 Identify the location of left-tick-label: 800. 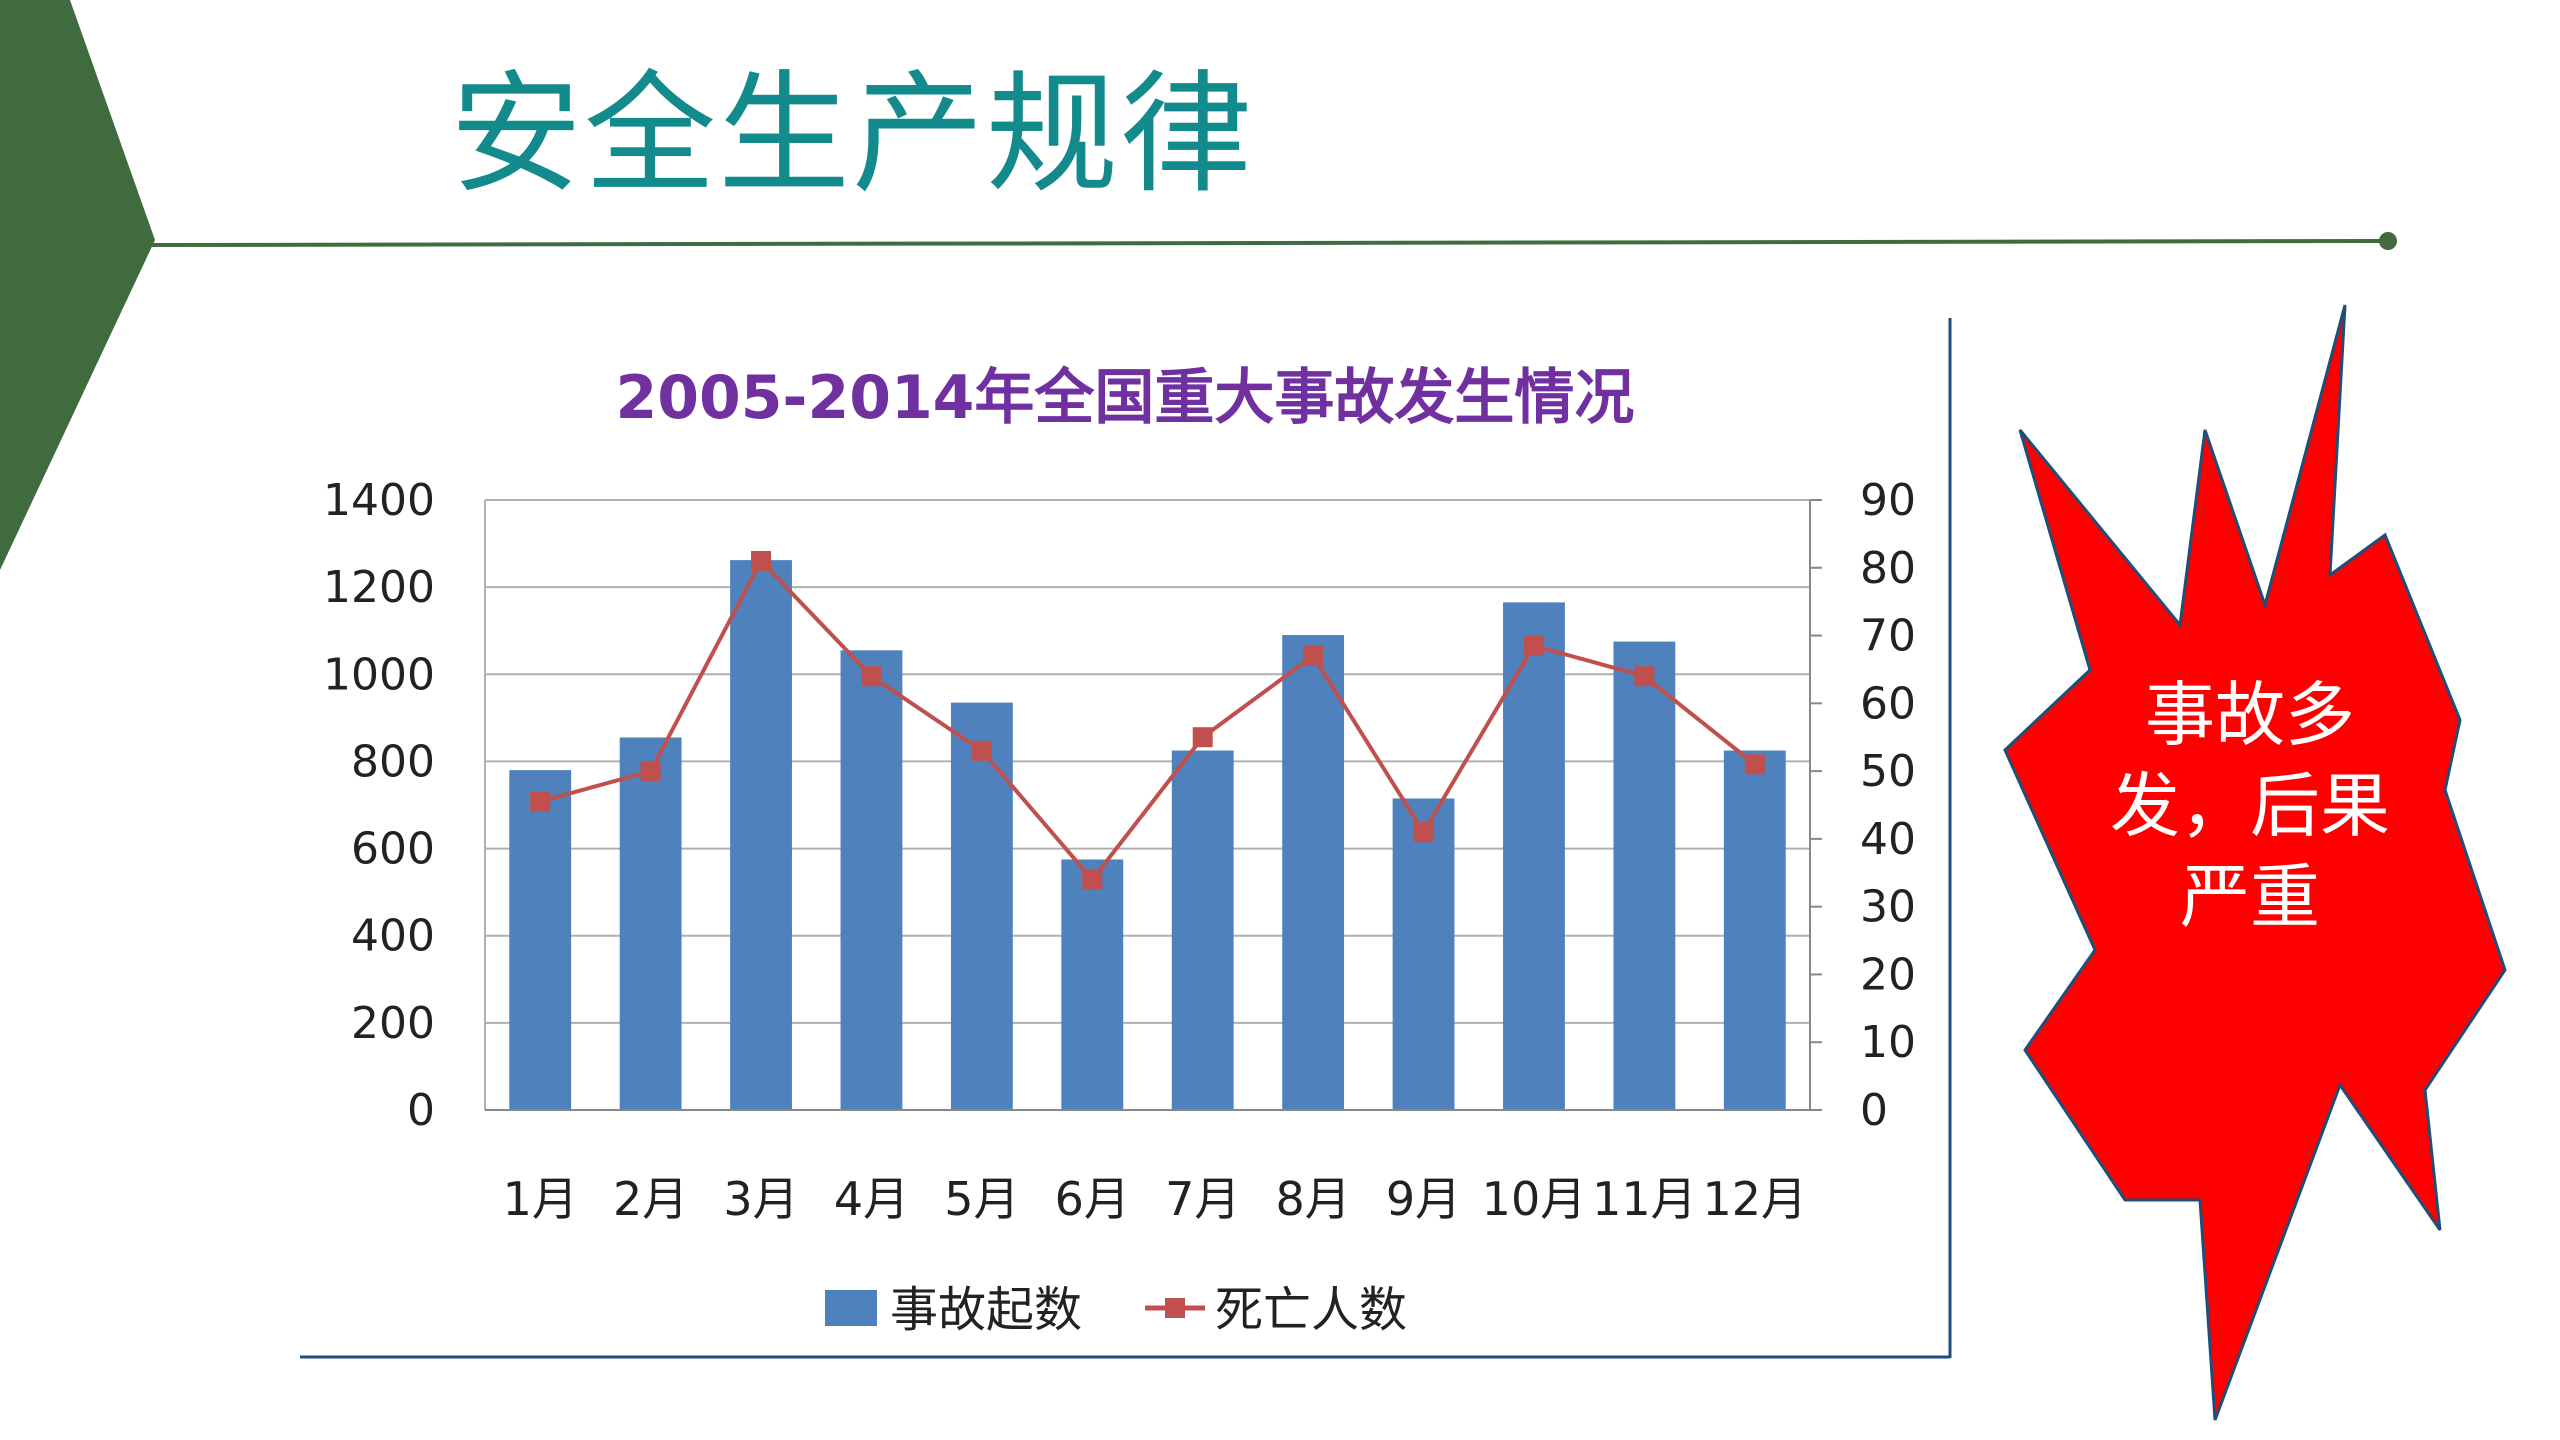
(393, 761).